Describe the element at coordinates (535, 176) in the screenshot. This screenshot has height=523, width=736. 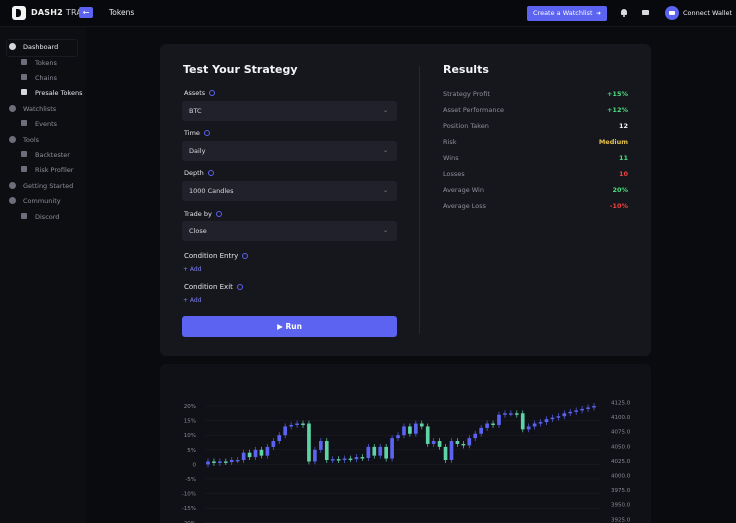
I see `result-row: Losses 10` at that location.